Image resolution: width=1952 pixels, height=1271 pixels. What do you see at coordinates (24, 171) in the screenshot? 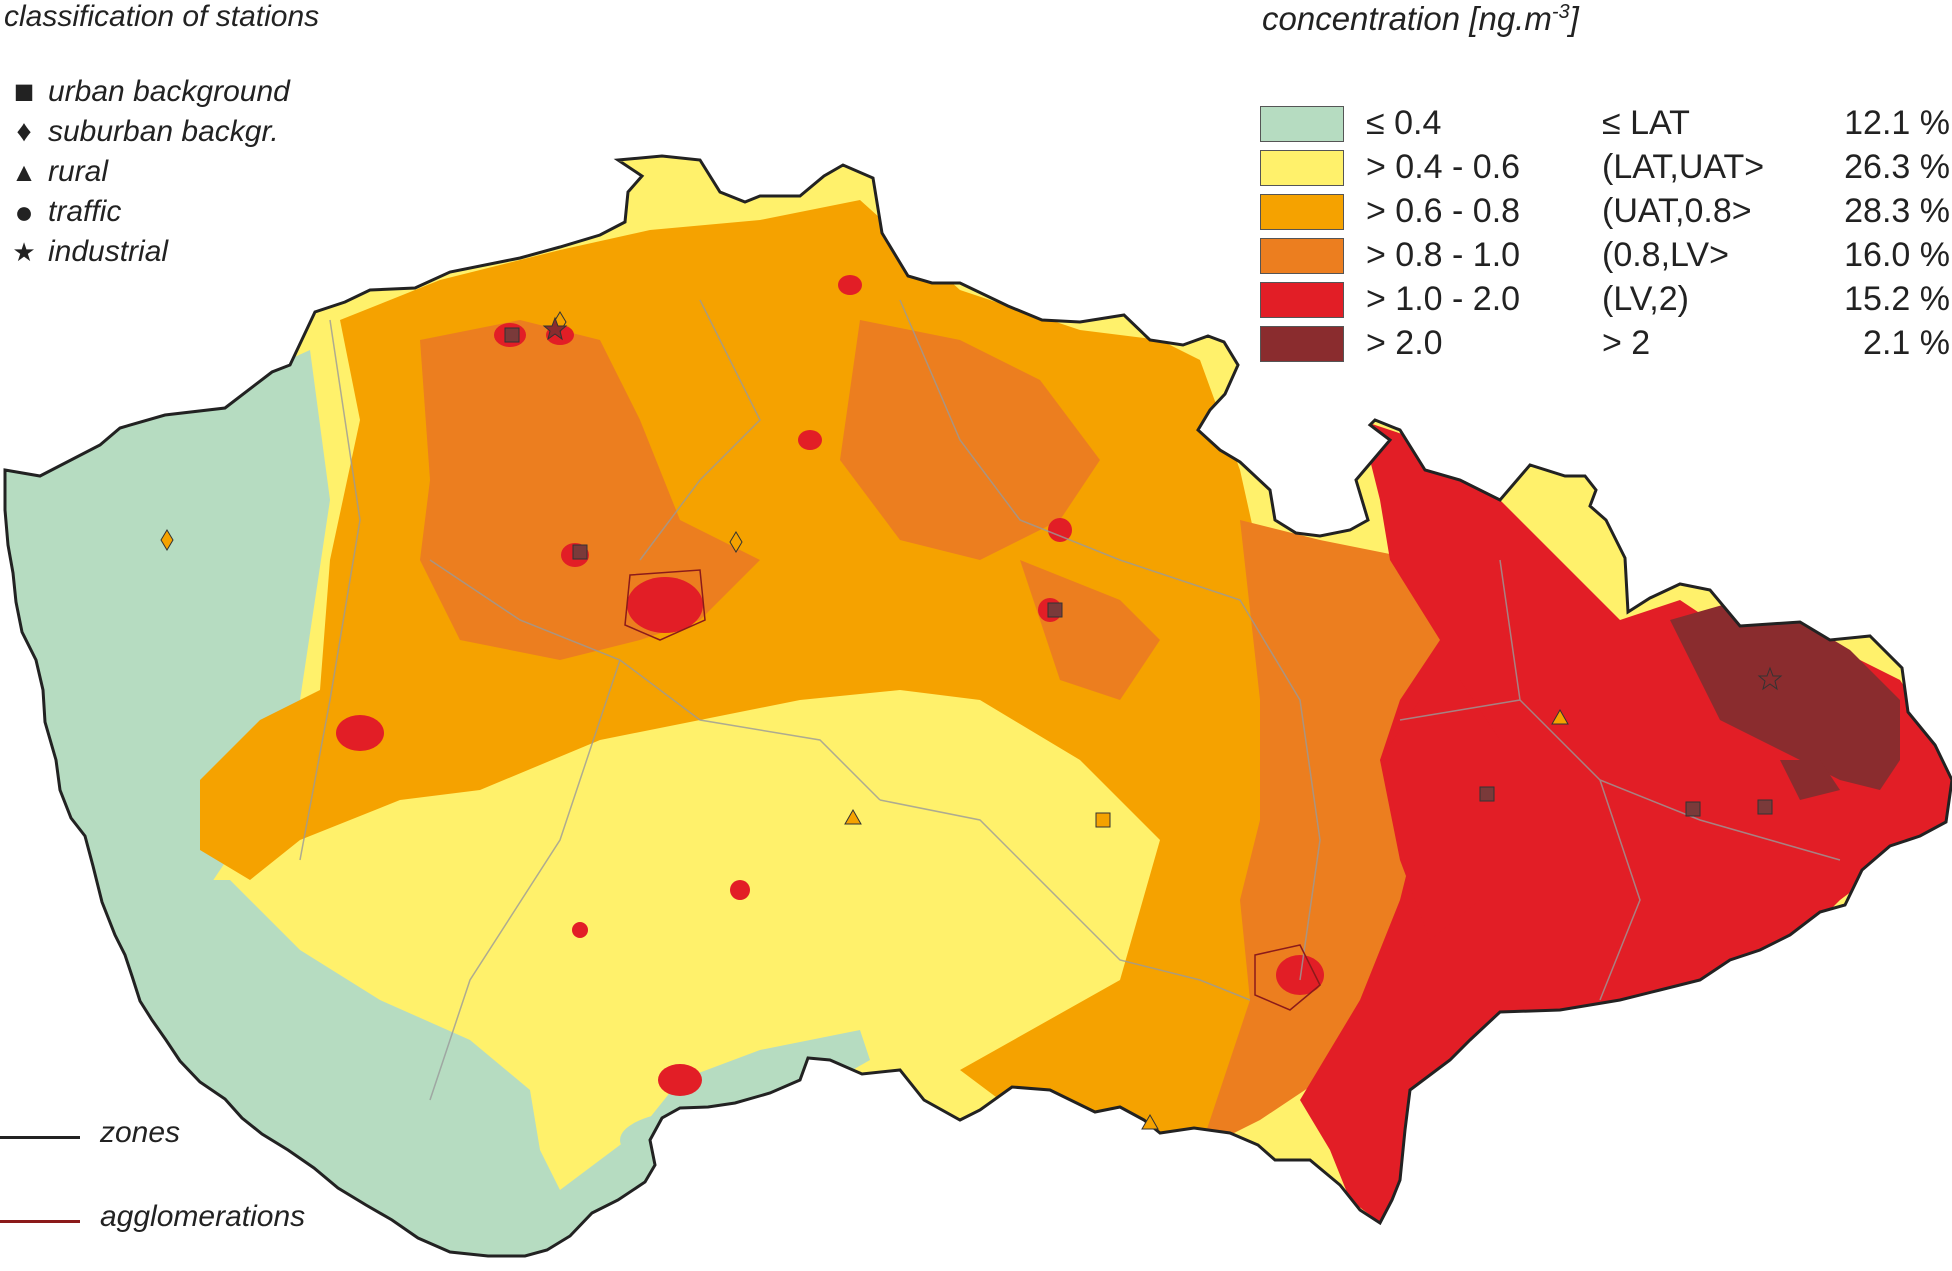
I see `triangle-icon: ▲` at bounding box center [24, 171].